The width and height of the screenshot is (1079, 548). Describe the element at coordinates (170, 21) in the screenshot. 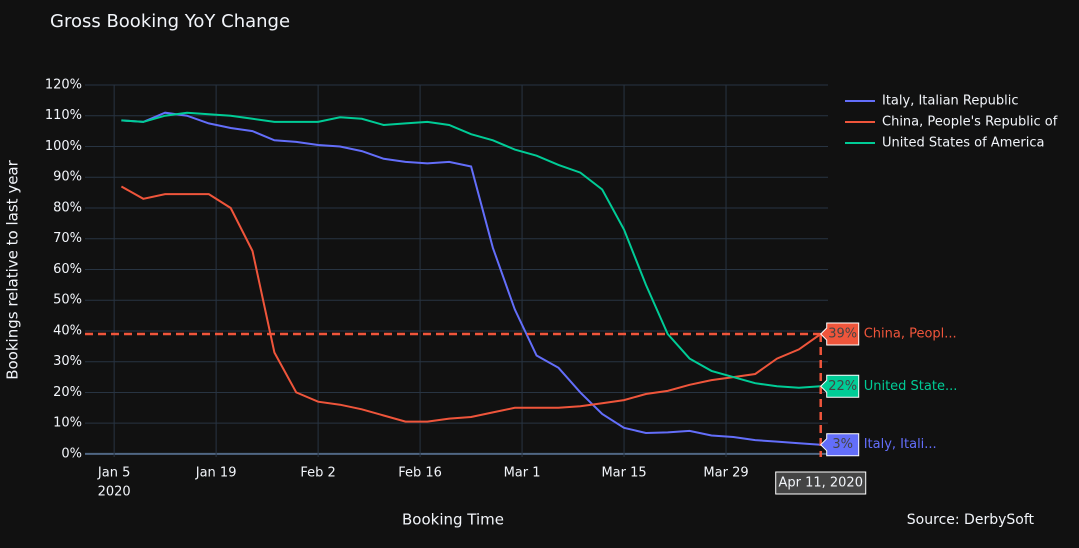

I see `chart-title: Gross Booking YoY Change` at that location.